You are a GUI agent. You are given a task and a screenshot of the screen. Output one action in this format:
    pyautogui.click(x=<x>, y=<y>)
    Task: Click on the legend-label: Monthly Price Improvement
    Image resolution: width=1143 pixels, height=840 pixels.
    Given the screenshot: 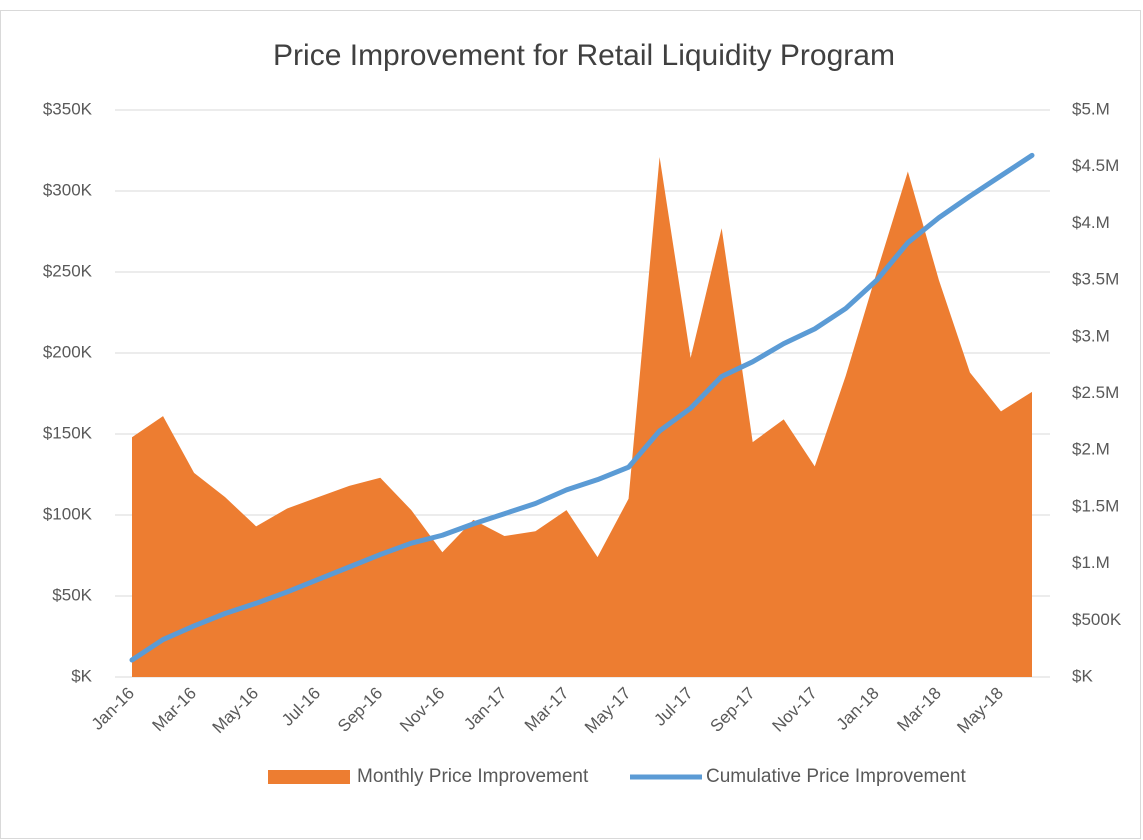 What is the action you would take?
    pyautogui.click(x=473, y=776)
    